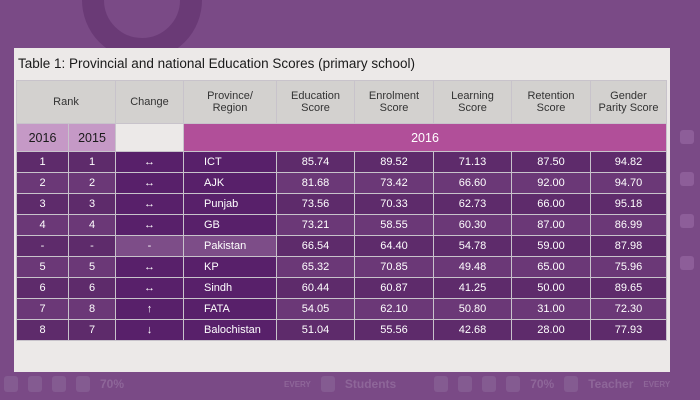 This screenshot has height=400, width=700. I want to click on cell-gender-parity-score: 72.30, so click(628, 309).